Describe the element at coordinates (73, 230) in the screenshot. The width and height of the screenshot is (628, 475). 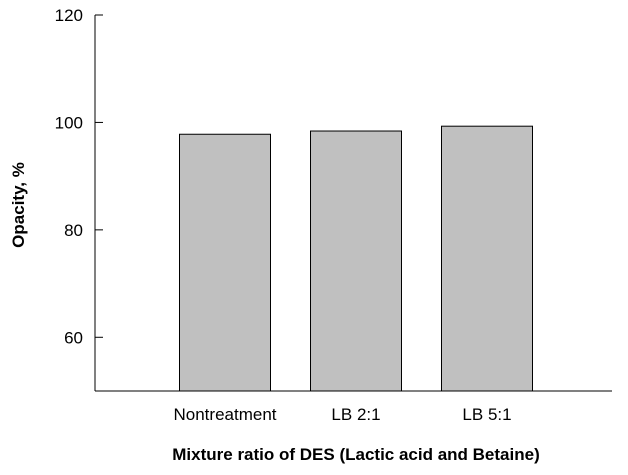
I see `y-tick-label: 80` at that location.